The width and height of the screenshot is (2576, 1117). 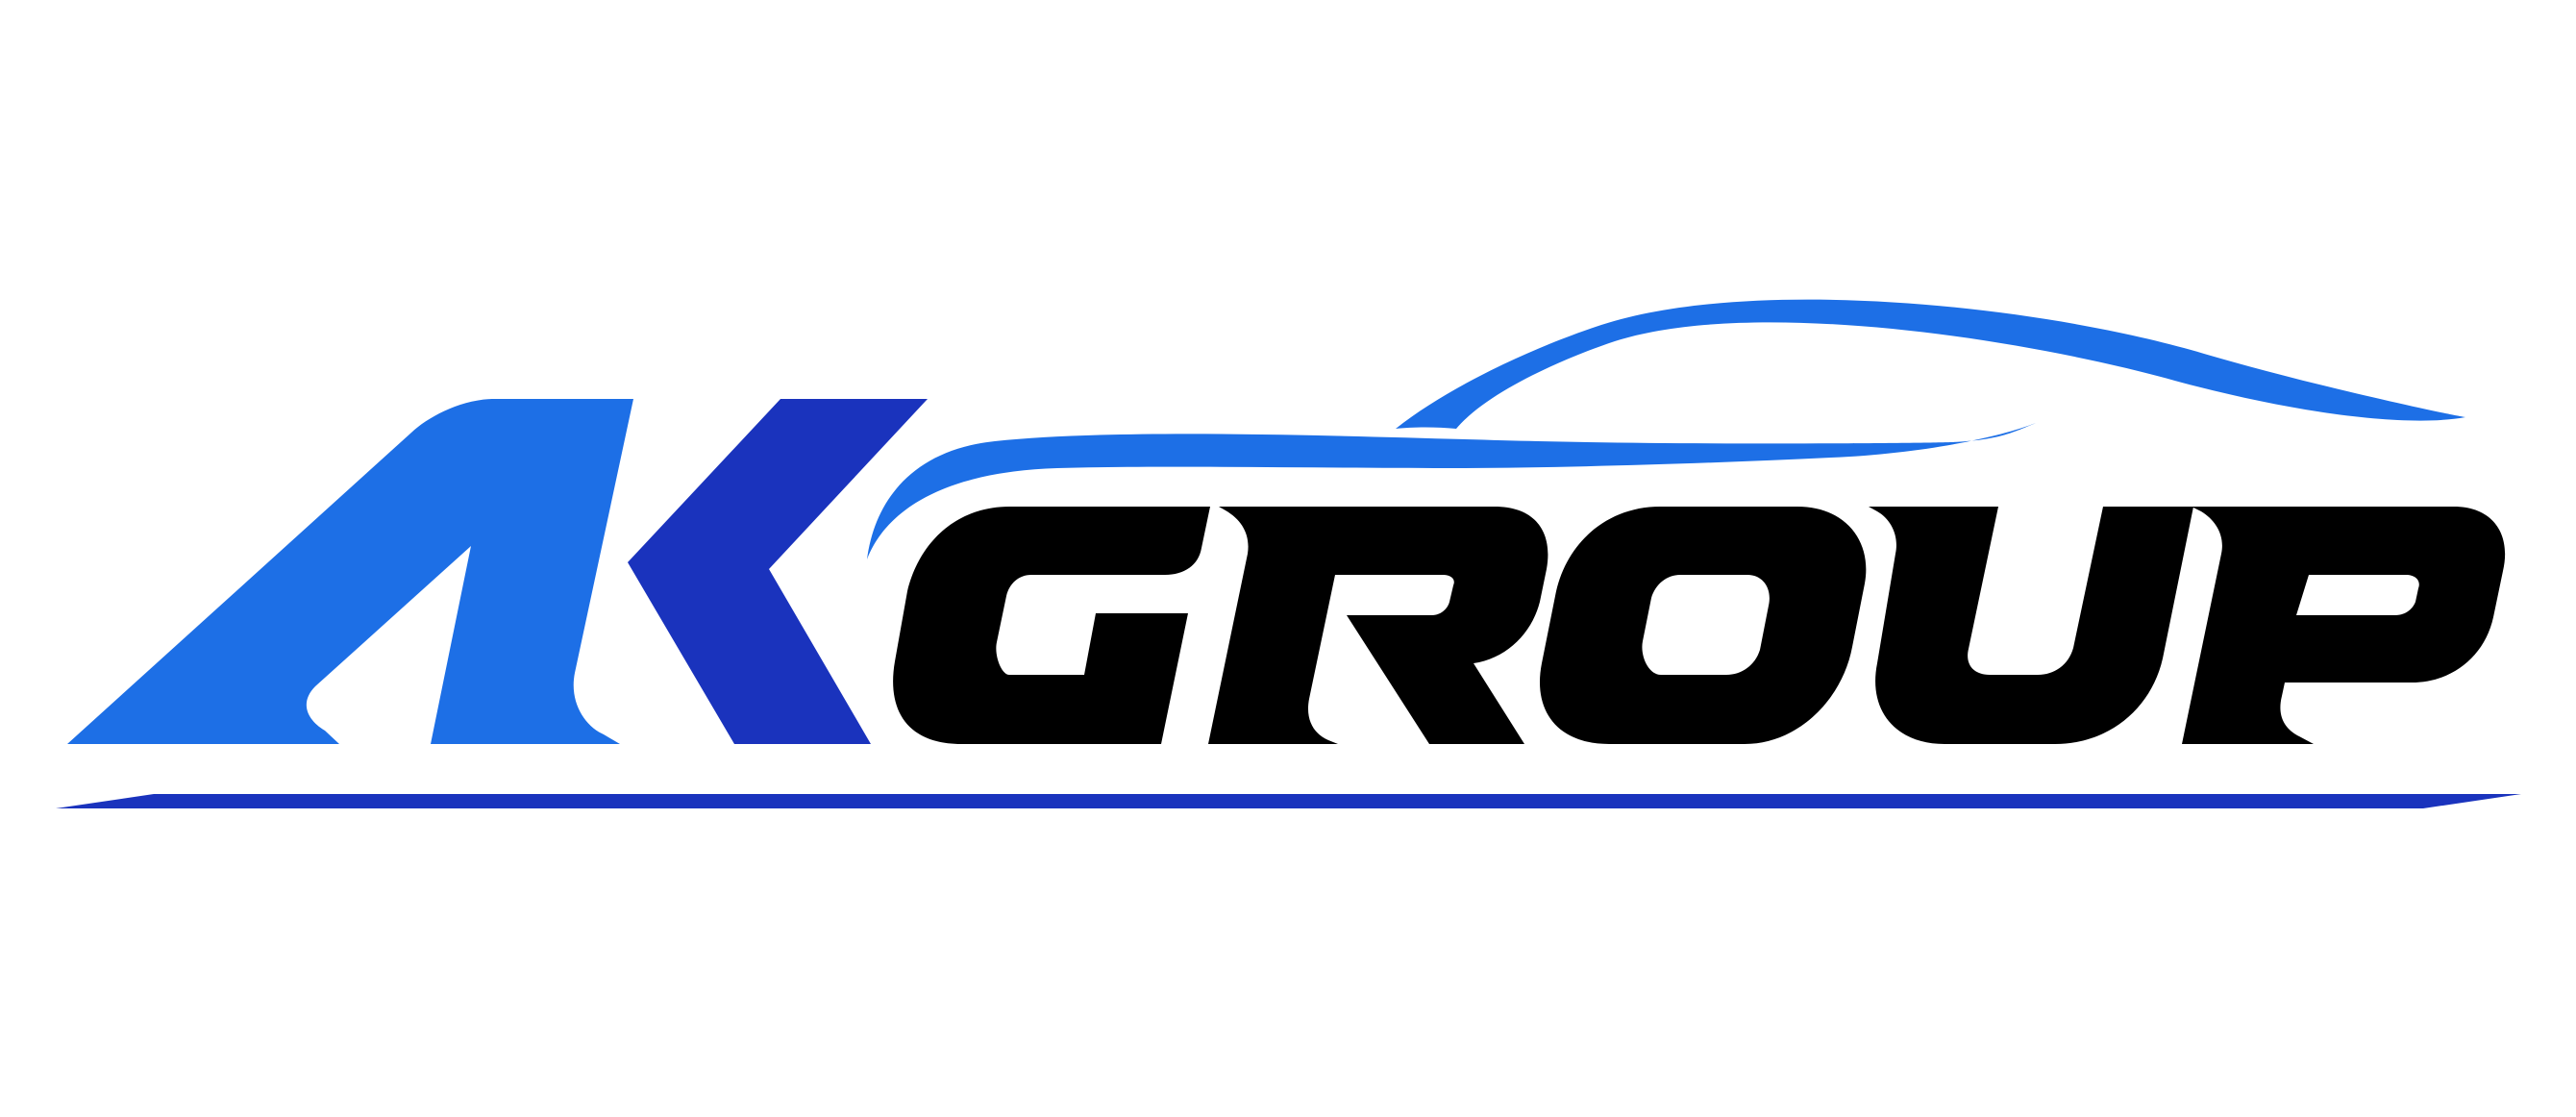 I want to click on car-body-swoosh, so click(x=1452, y=491).